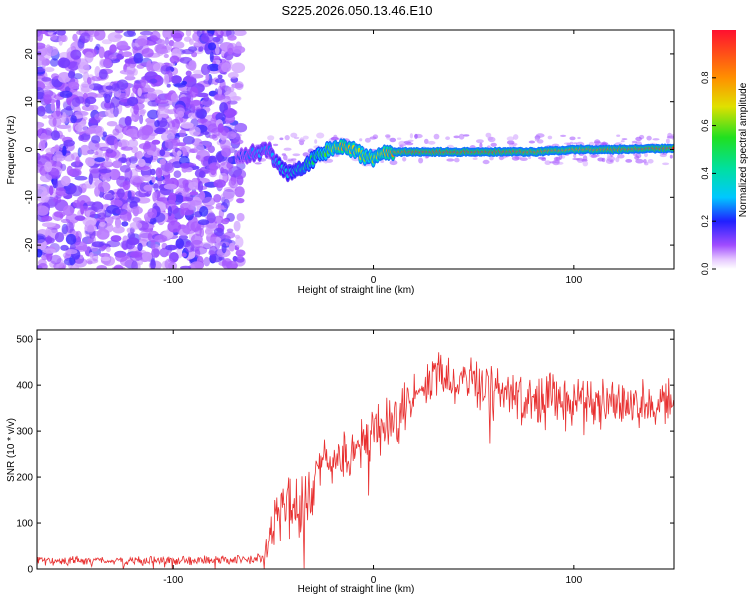  Describe the element at coordinates (672, 148) in the screenshot. I see `trace-core` at that location.